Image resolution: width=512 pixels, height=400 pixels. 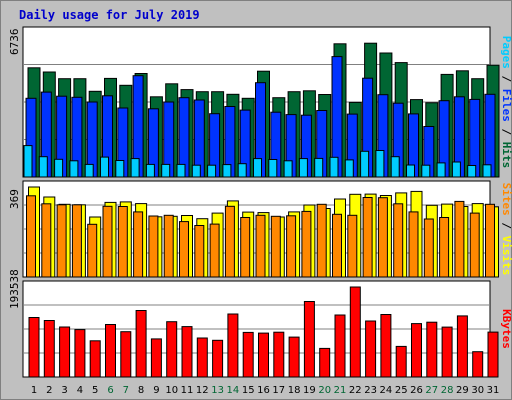 I want to click on legend-bottom: KBytes, so click(x=506, y=329).